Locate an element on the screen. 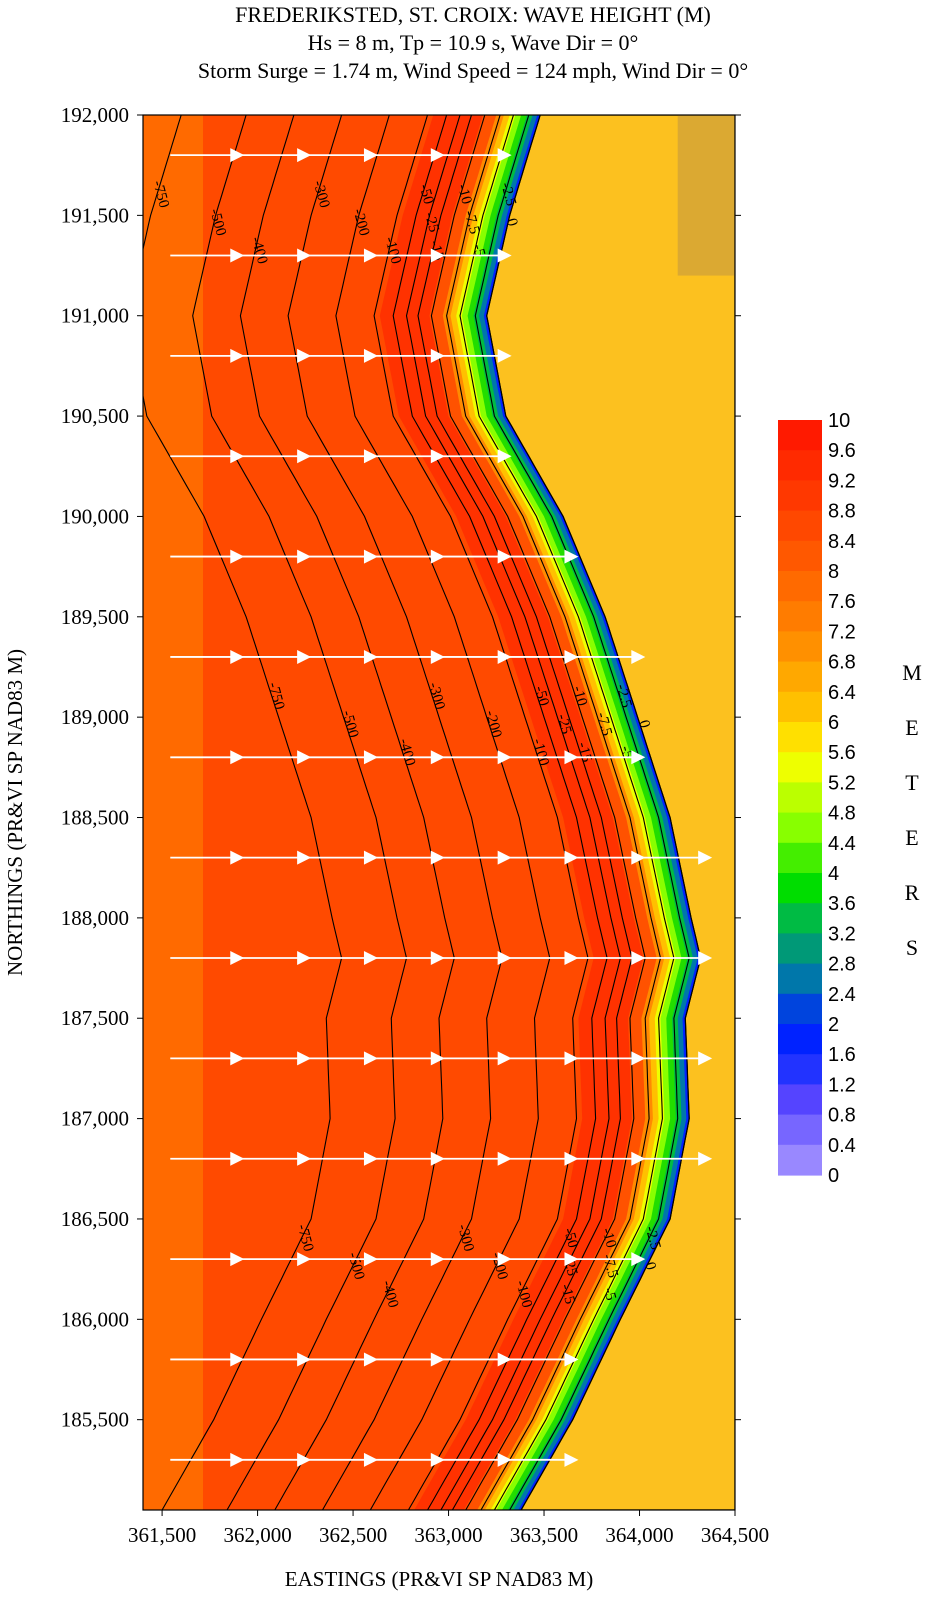 The height and width of the screenshot is (1600, 946). chart-title-line-1: FREDERIKSTED, ST. CROIX: WAVE HEIGHT (M) is located at coordinates (473, 14).